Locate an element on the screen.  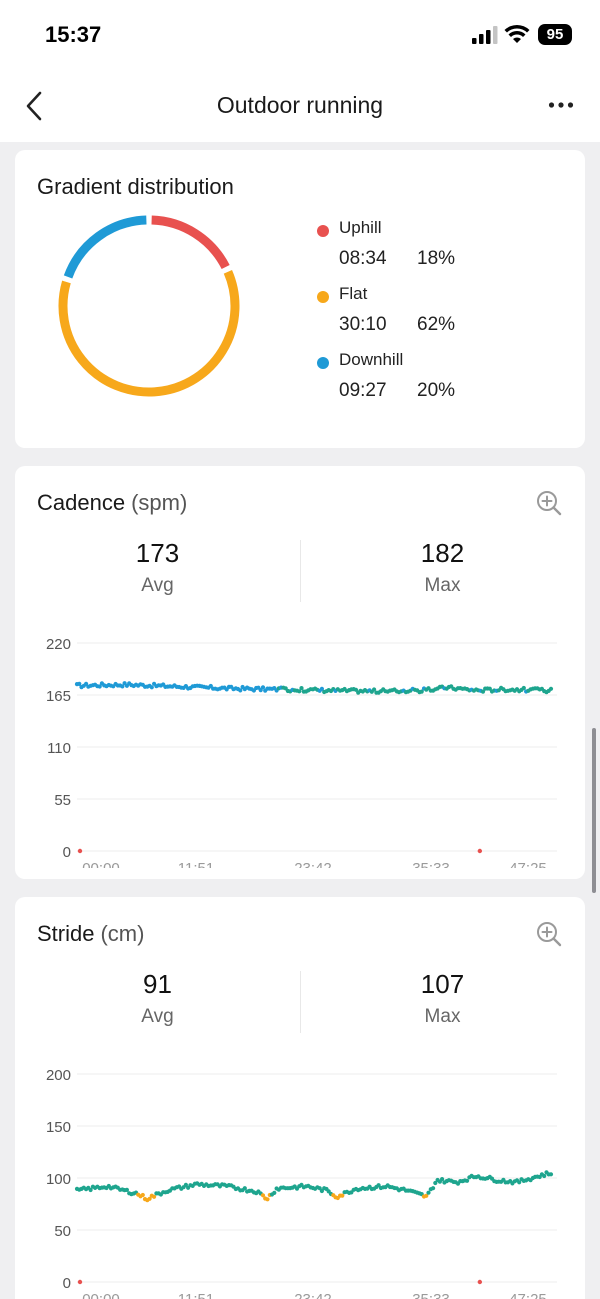
y-tick-label: 110 is located at coordinates (59, 748).